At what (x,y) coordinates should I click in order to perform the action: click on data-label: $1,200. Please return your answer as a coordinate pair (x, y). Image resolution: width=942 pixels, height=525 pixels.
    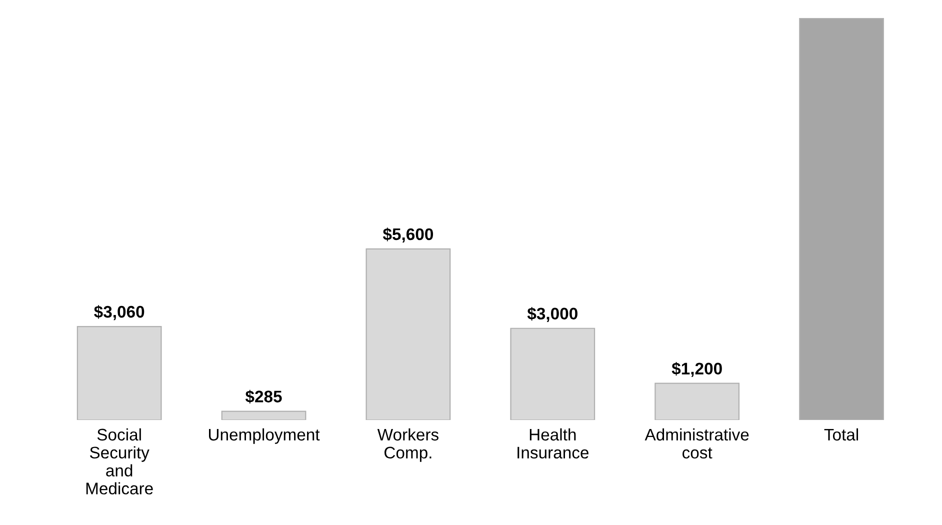
    Looking at the image, I should click on (697, 369).